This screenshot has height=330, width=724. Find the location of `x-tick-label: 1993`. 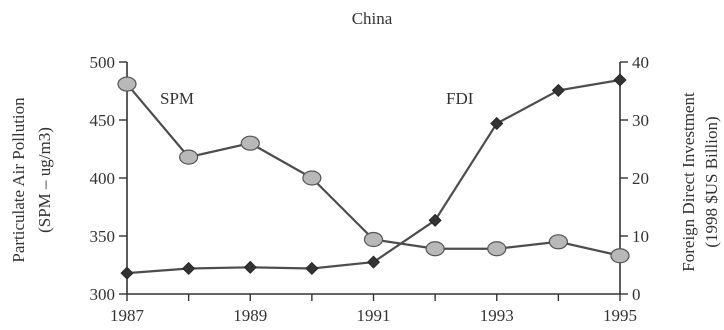

x-tick-label: 1993 is located at coordinates (497, 315).